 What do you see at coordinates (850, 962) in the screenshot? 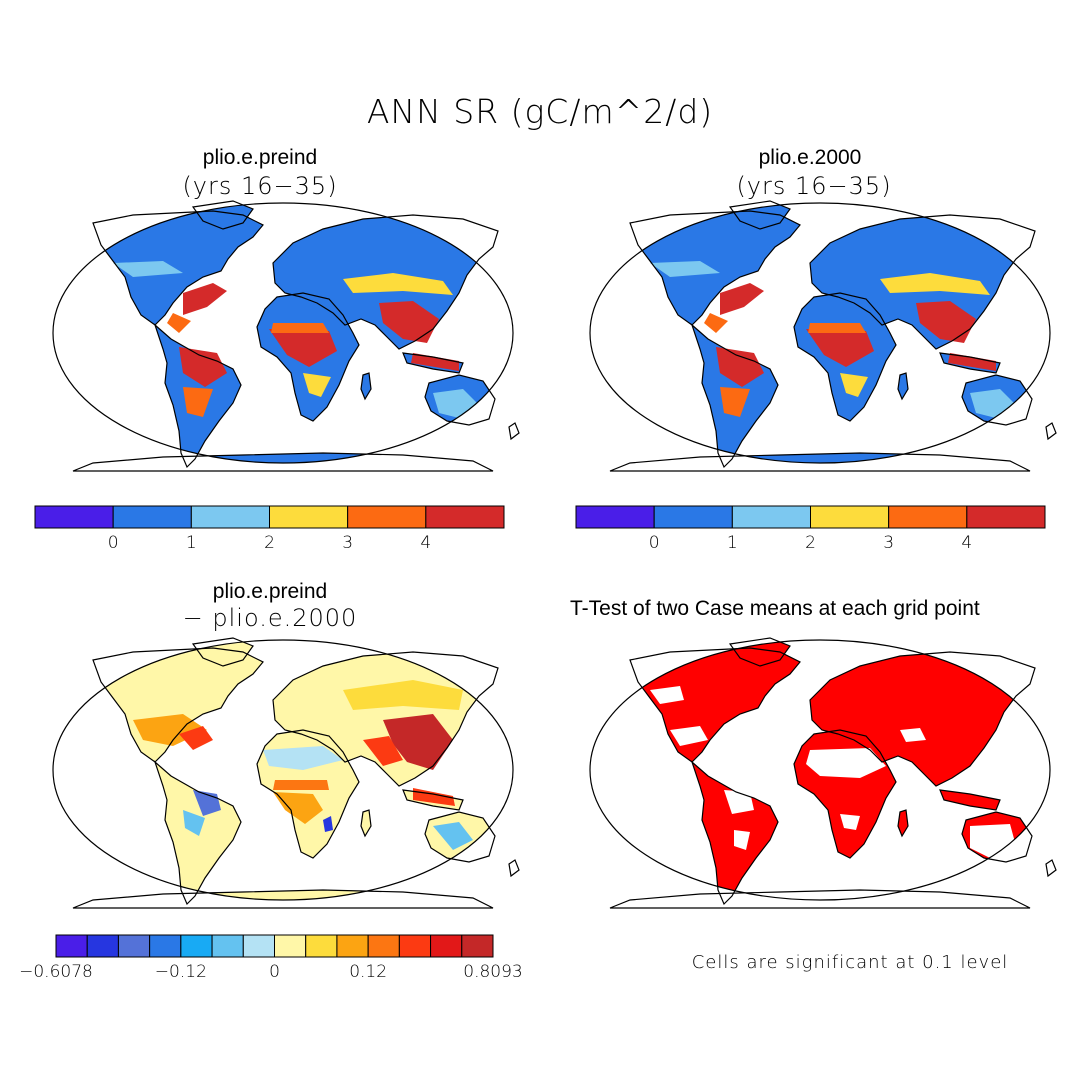
I see `significance-note: Cells are significant at 0.1 level` at bounding box center [850, 962].